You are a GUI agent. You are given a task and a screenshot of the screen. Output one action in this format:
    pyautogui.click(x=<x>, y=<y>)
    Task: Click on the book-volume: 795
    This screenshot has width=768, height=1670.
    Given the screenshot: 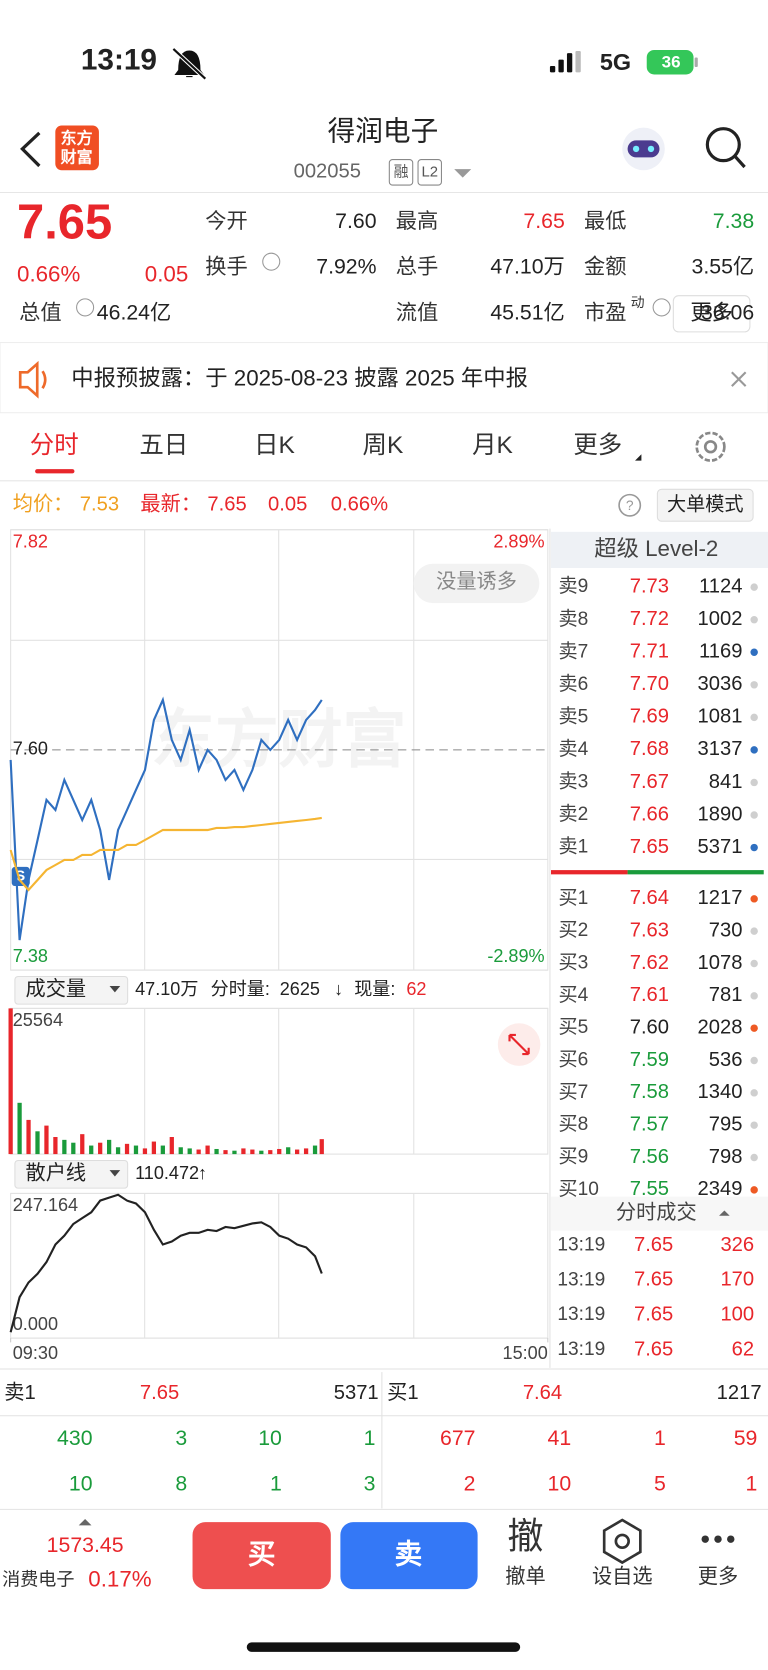 What is the action you would take?
    pyautogui.click(x=726, y=1125)
    